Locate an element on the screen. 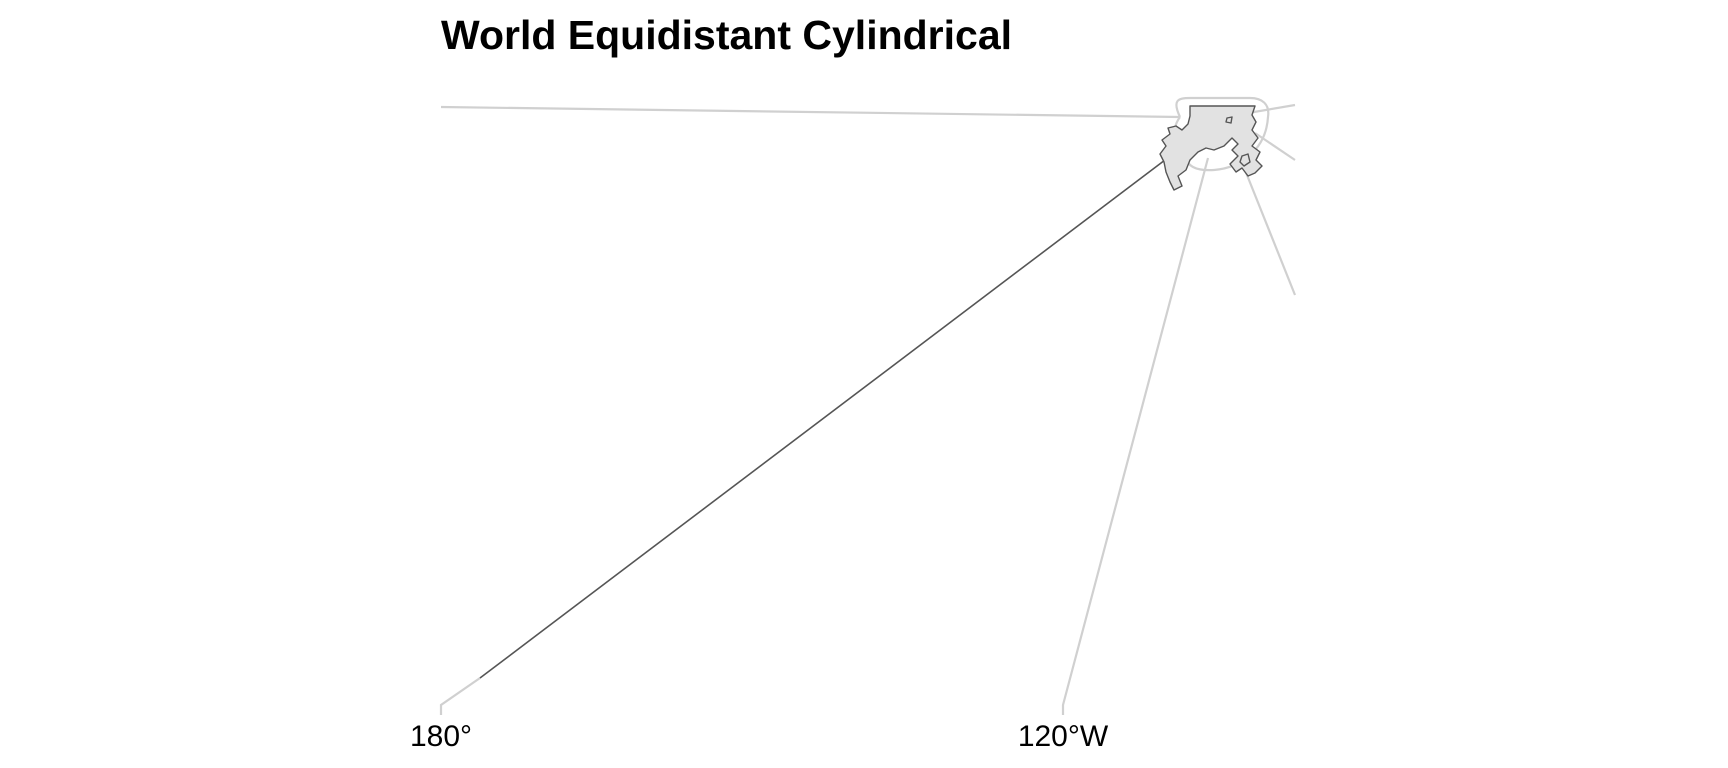 This screenshot has width=1728, height=768. tick-label-180: 180° is located at coordinates (441, 736).